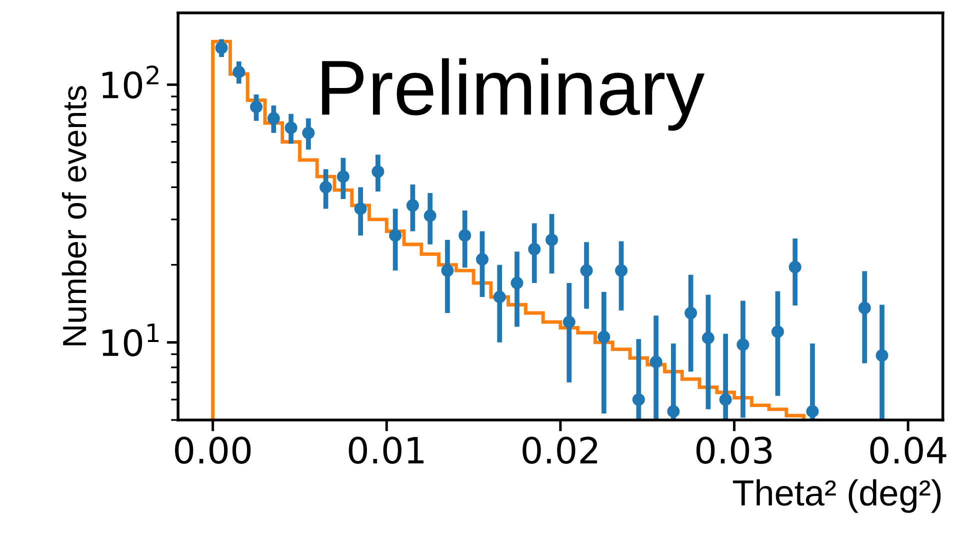  Describe the element at coordinates (908, 450) in the screenshot. I see `x-tick-label: 0.04` at that location.